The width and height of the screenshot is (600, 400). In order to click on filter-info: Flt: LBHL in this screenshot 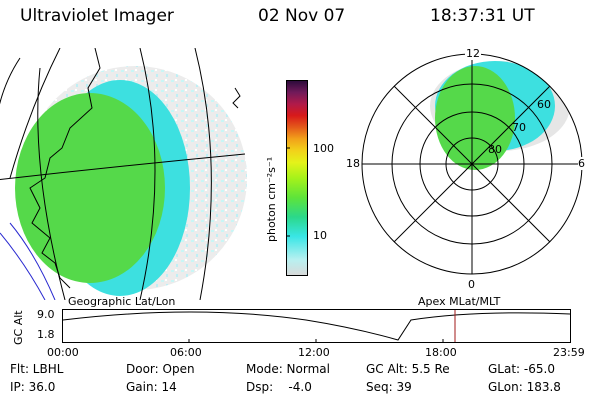, I will do `click(37, 369)`.